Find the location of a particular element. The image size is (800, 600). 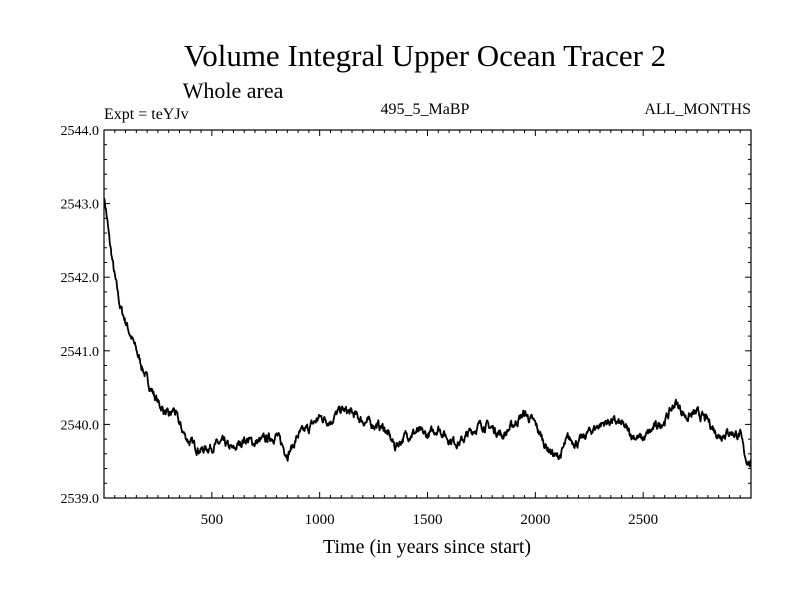

x-axis-label: Time (in years since start) is located at coordinates (427, 547).